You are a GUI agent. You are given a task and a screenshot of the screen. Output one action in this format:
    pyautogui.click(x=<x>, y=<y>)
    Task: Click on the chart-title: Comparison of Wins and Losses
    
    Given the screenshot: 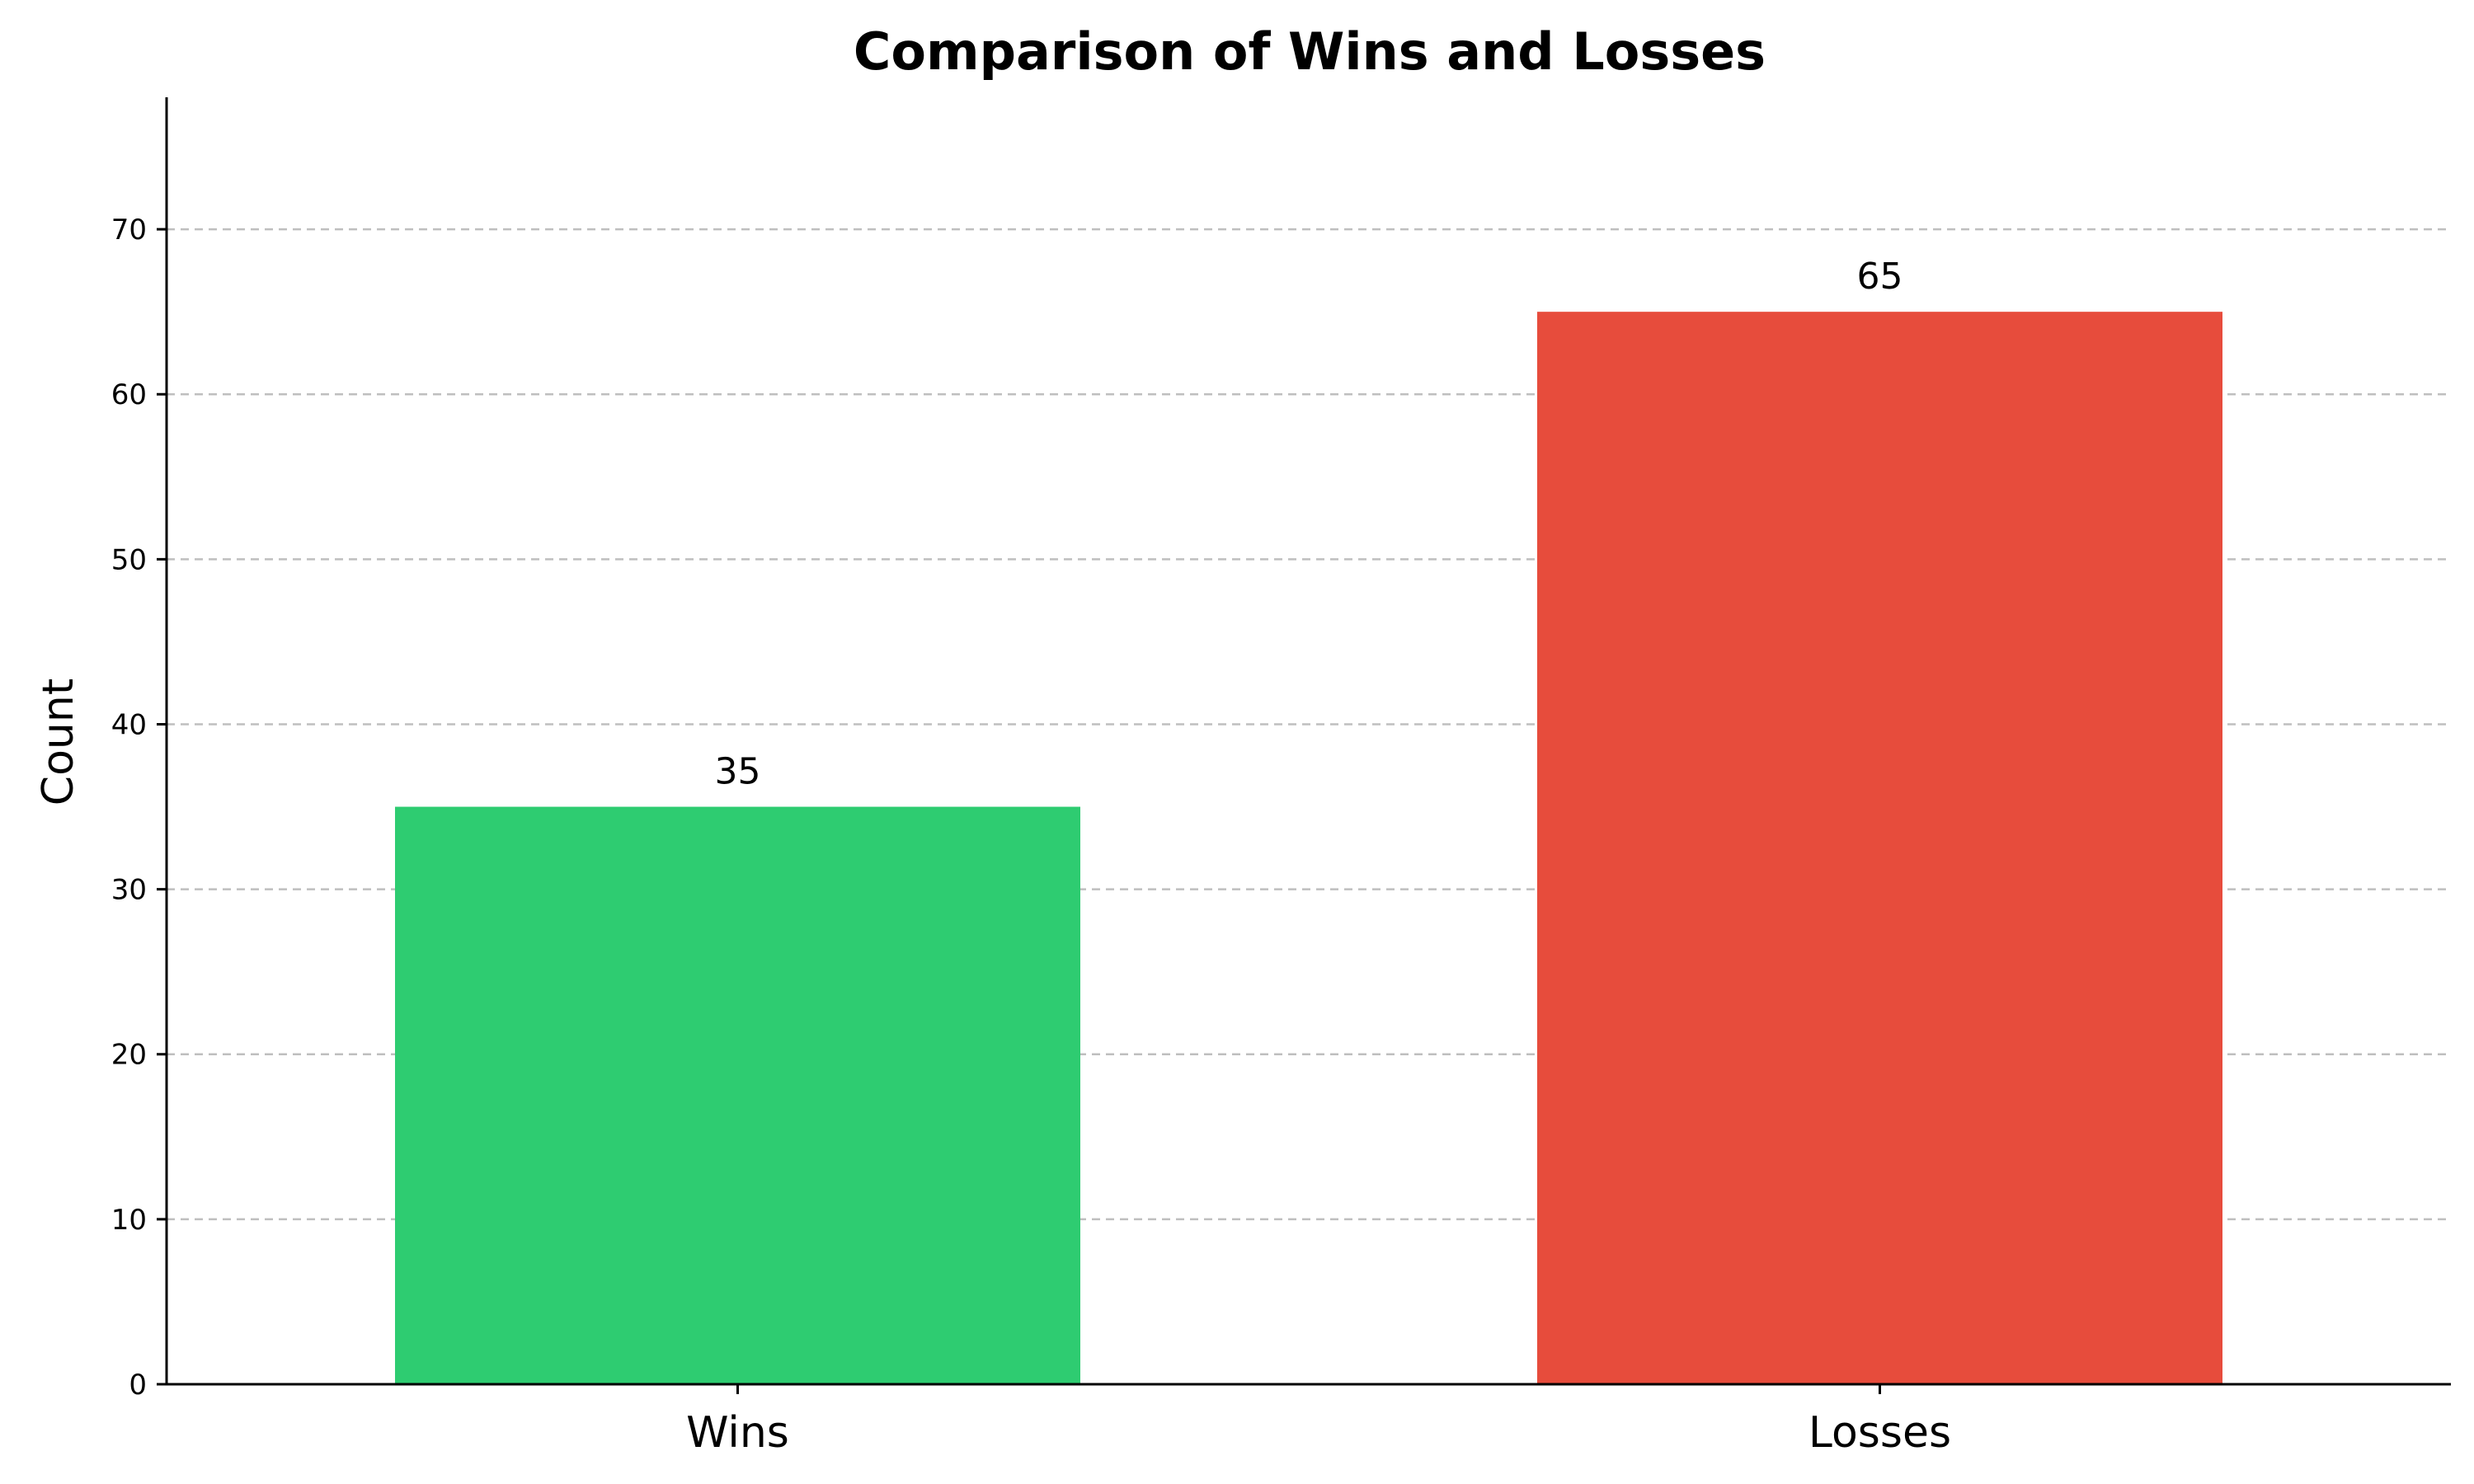 What is the action you would take?
    pyautogui.click(x=1310, y=51)
    